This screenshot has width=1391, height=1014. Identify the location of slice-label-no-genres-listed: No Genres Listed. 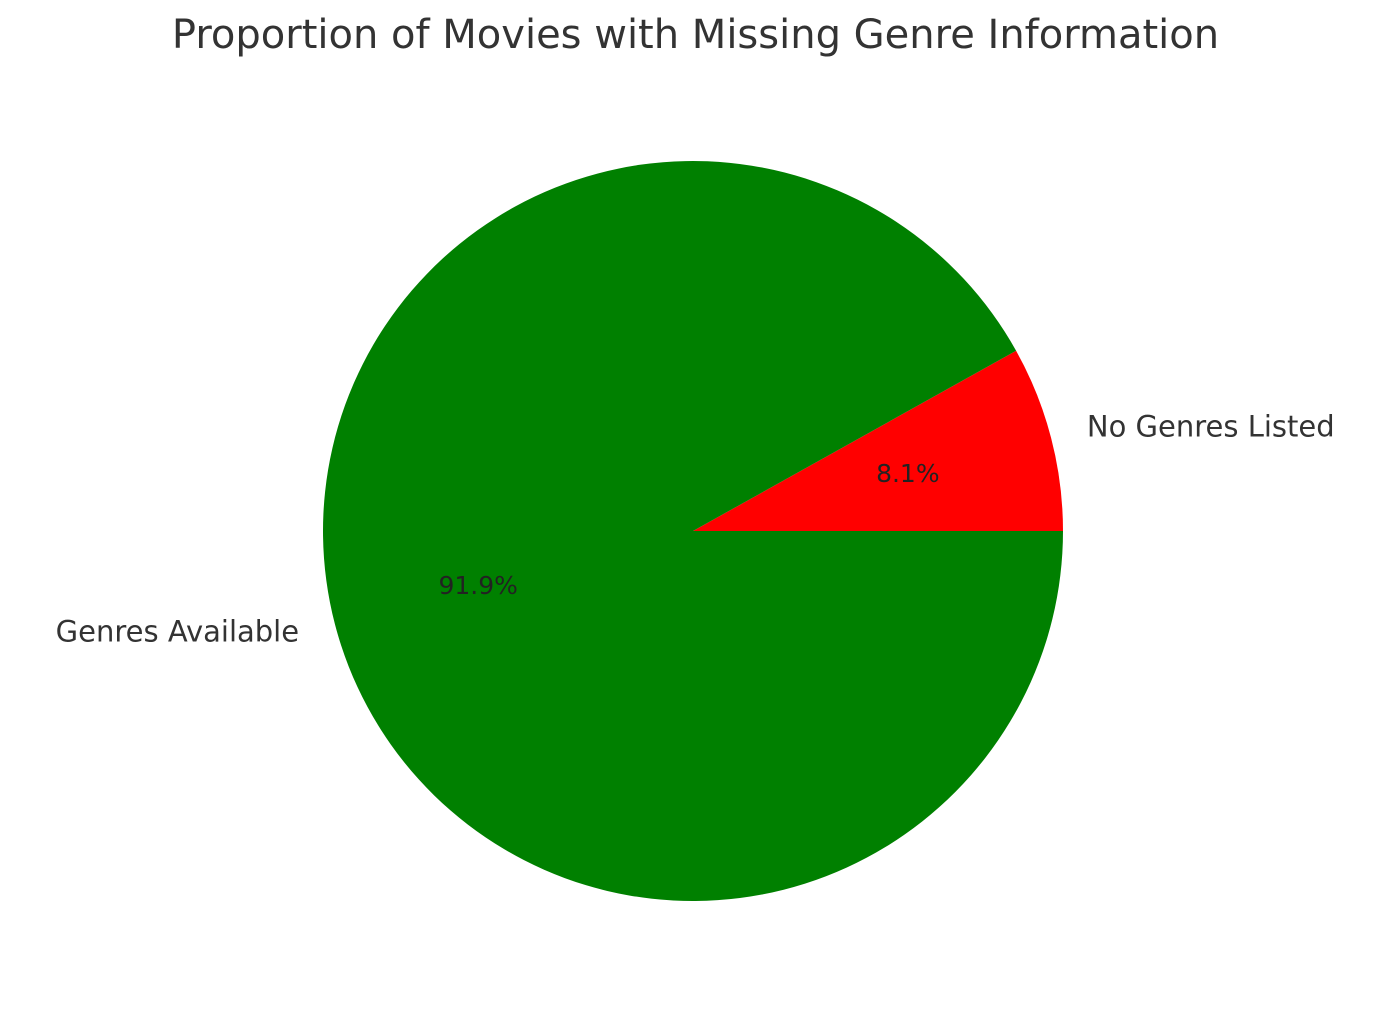
(1211, 427).